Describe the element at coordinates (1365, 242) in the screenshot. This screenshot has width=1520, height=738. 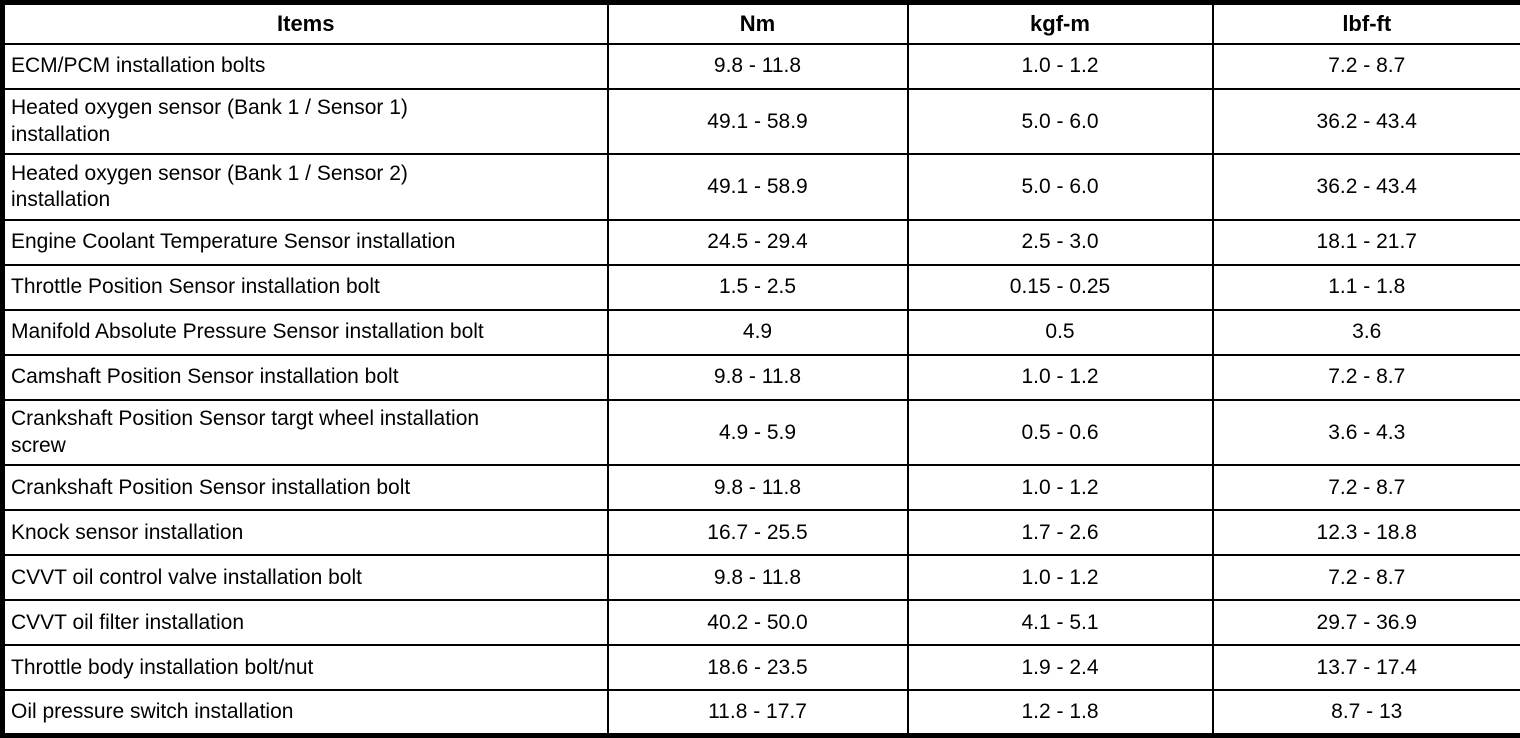
I see `value-cell: 18.1 - 21.7` at that location.